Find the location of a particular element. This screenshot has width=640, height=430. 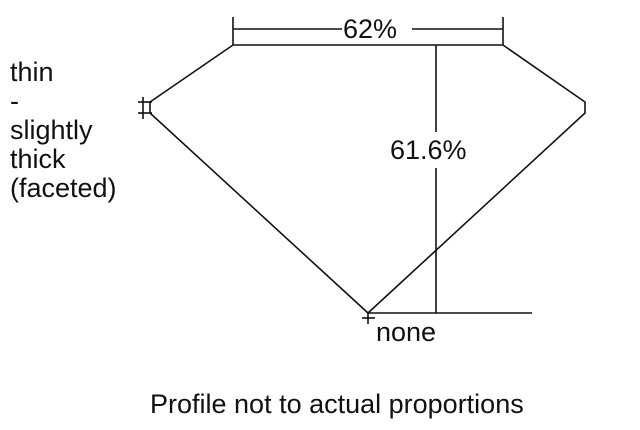

girdle-label-line: thin is located at coordinates (32, 72).